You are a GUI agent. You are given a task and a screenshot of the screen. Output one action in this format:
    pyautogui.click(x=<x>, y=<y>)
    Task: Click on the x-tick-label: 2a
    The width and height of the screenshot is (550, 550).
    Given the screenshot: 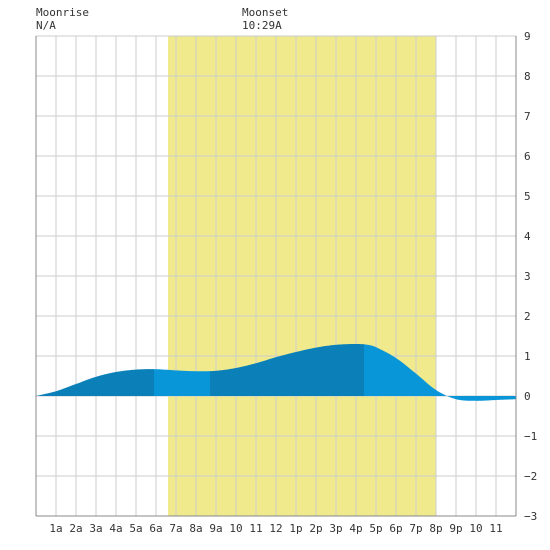 What is the action you would take?
    pyautogui.click(x=75, y=528)
    